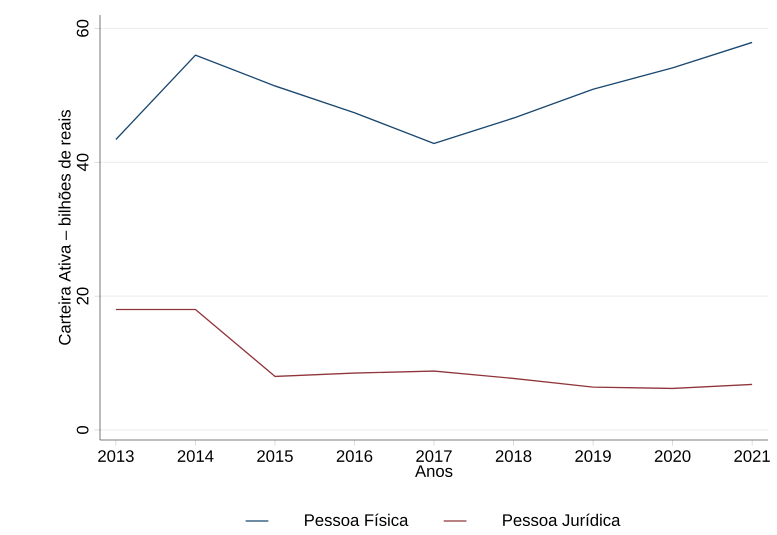 The width and height of the screenshot is (777, 535). Describe the element at coordinates (275, 456) in the screenshot. I see `x-tick-label: 2015` at that location.